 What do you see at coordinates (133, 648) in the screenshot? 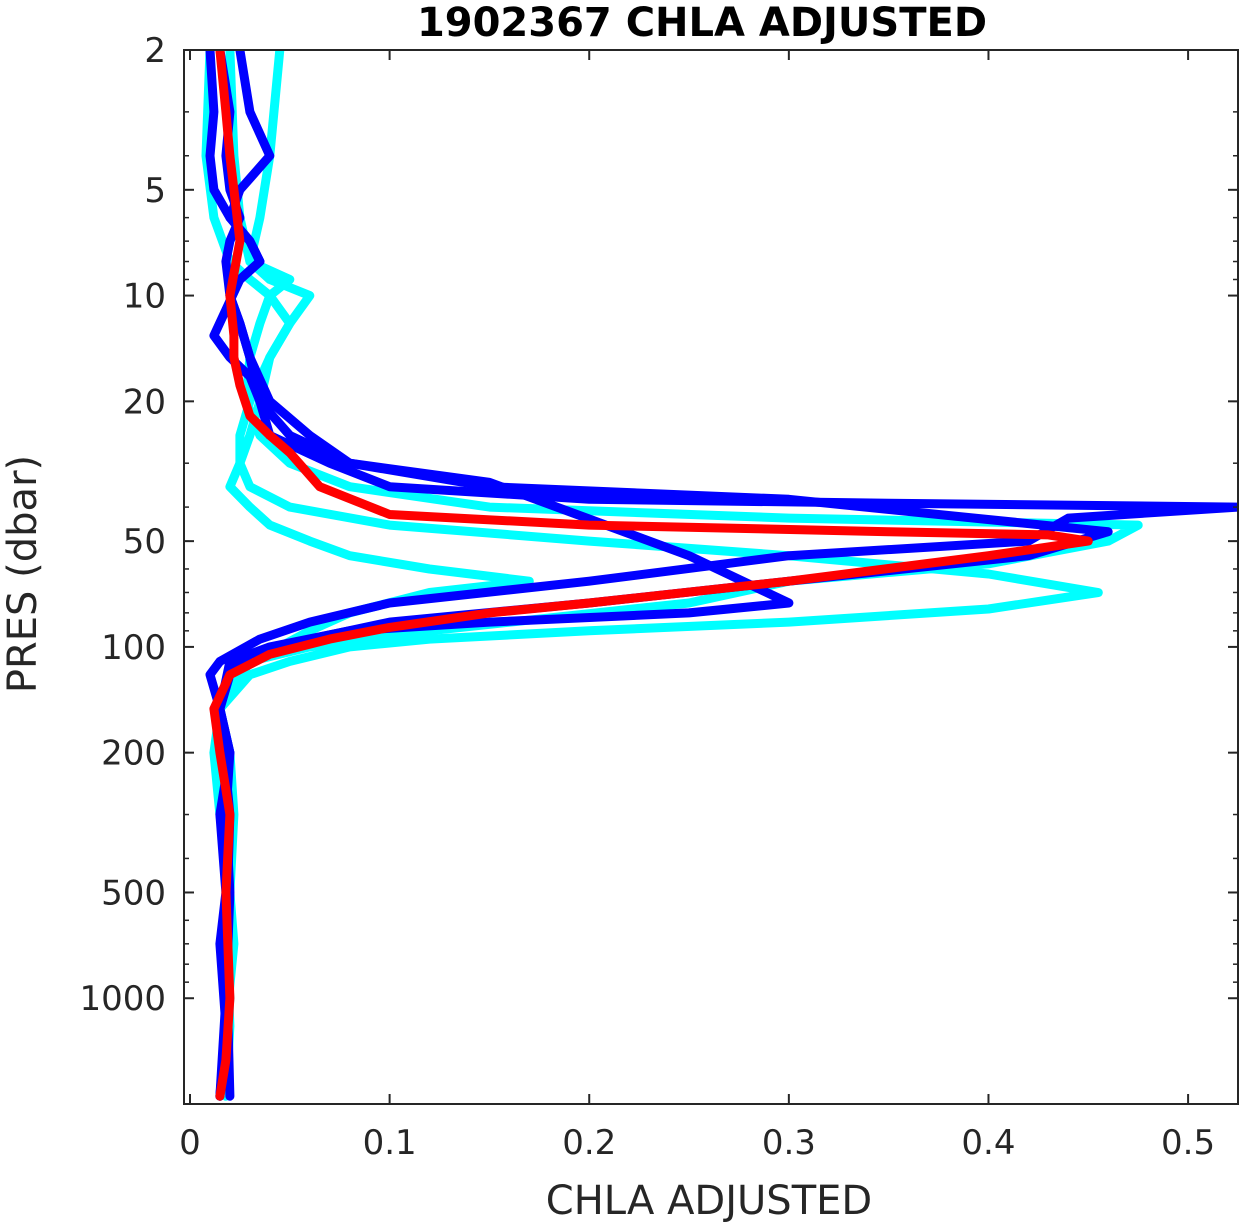
I see `y-tick-label: 100` at bounding box center [133, 648].